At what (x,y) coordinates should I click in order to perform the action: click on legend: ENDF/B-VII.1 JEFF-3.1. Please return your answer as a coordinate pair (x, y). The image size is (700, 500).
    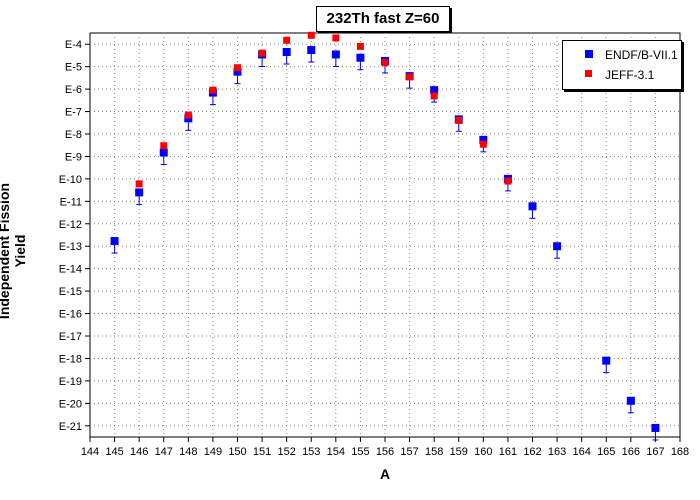
    Looking at the image, I should click on (622, 65).